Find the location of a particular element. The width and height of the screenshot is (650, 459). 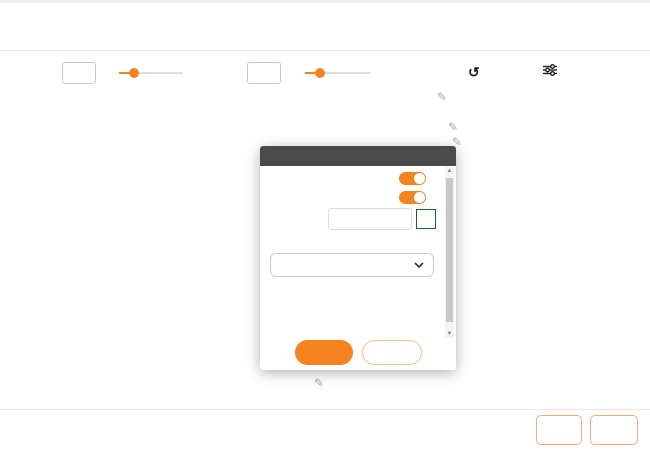

popup-title is located at coordinates (358, 156).